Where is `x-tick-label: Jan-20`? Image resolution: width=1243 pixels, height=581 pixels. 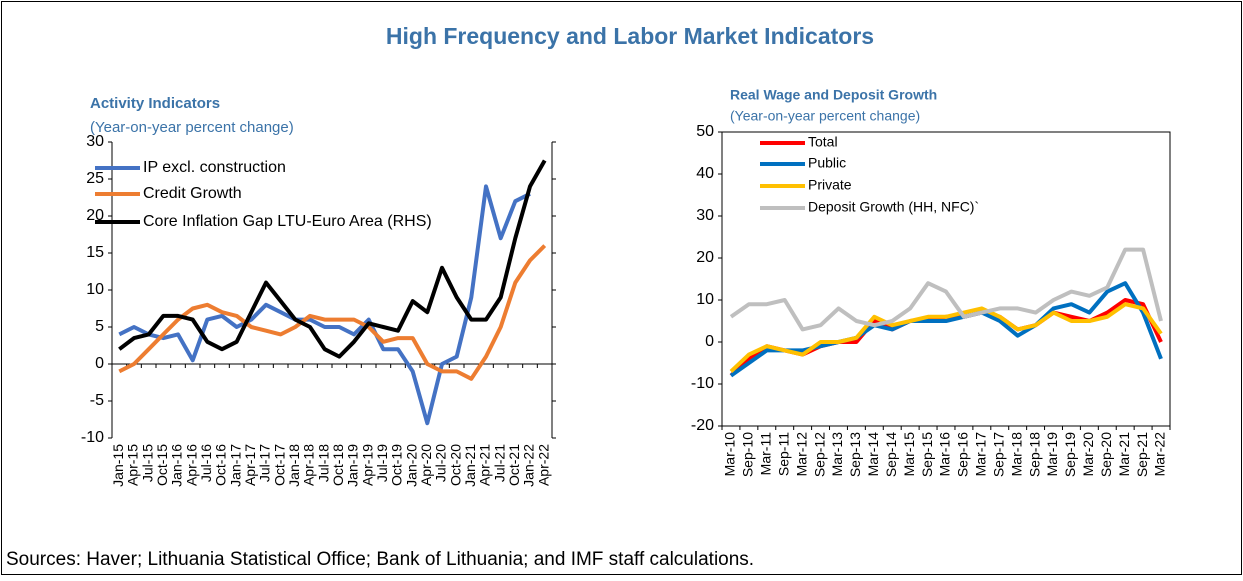 x-tick-label: Jan-20 is located at coordinates (411, 465).